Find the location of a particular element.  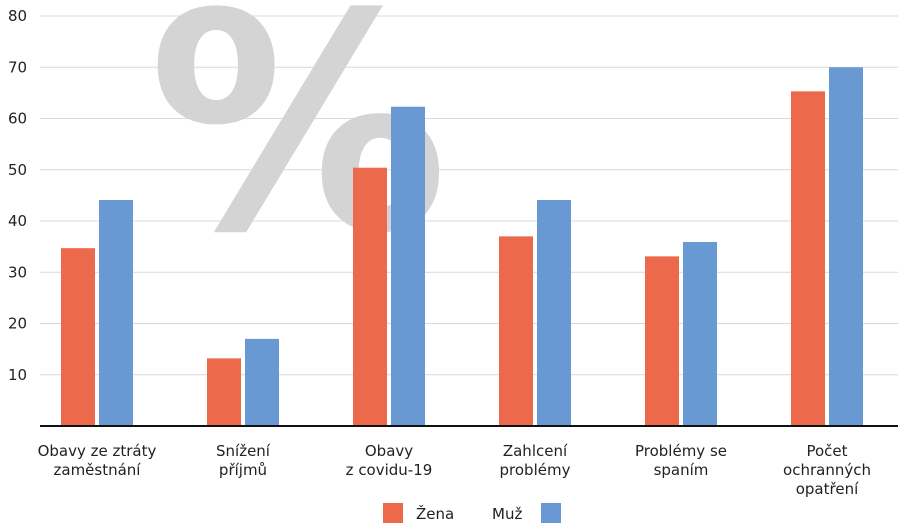

category-label: opatření is located at coordinates (827, 489).